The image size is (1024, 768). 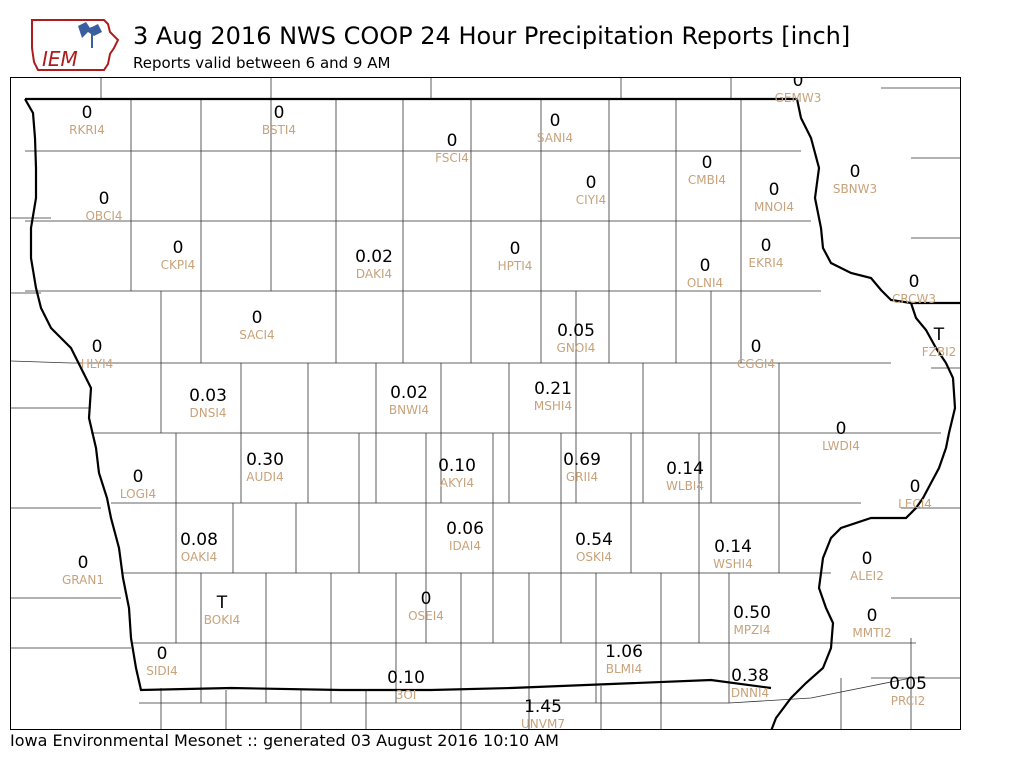 What do you see at coordinates (97, 364) in the screenshot?
I see `station-id: HLYI4` at bounding box center [97, 364].